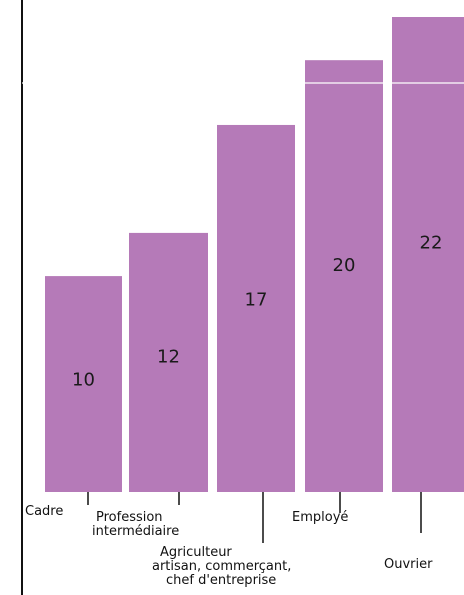 The height and width of the screenshot is (595, 464). I want to click on data-label-3: 20, so click(344, 265).